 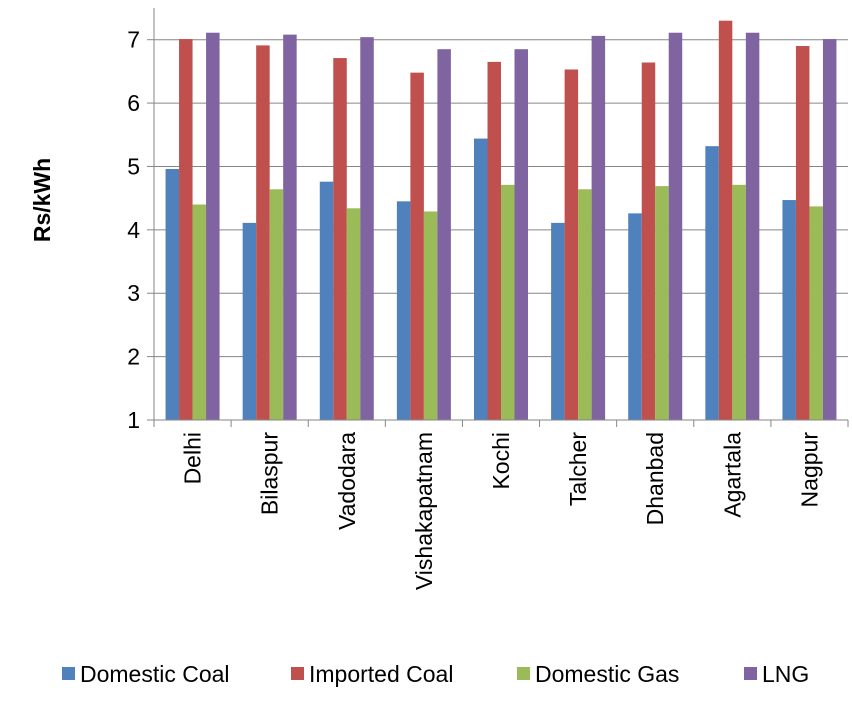 What do you see at coordinates (750, 673) in the screenshot?
I see `legend-swatch-lng` at bounding box center [750, 673].